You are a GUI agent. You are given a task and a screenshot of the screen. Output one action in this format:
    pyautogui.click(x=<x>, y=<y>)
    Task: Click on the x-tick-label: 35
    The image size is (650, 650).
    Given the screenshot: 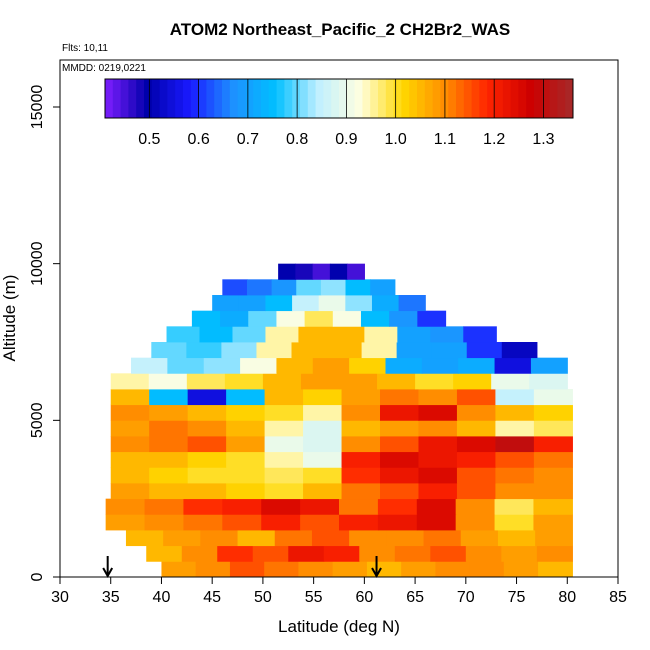 What is the action you would take?
    pyautogui.click(x=111, y=597)
    